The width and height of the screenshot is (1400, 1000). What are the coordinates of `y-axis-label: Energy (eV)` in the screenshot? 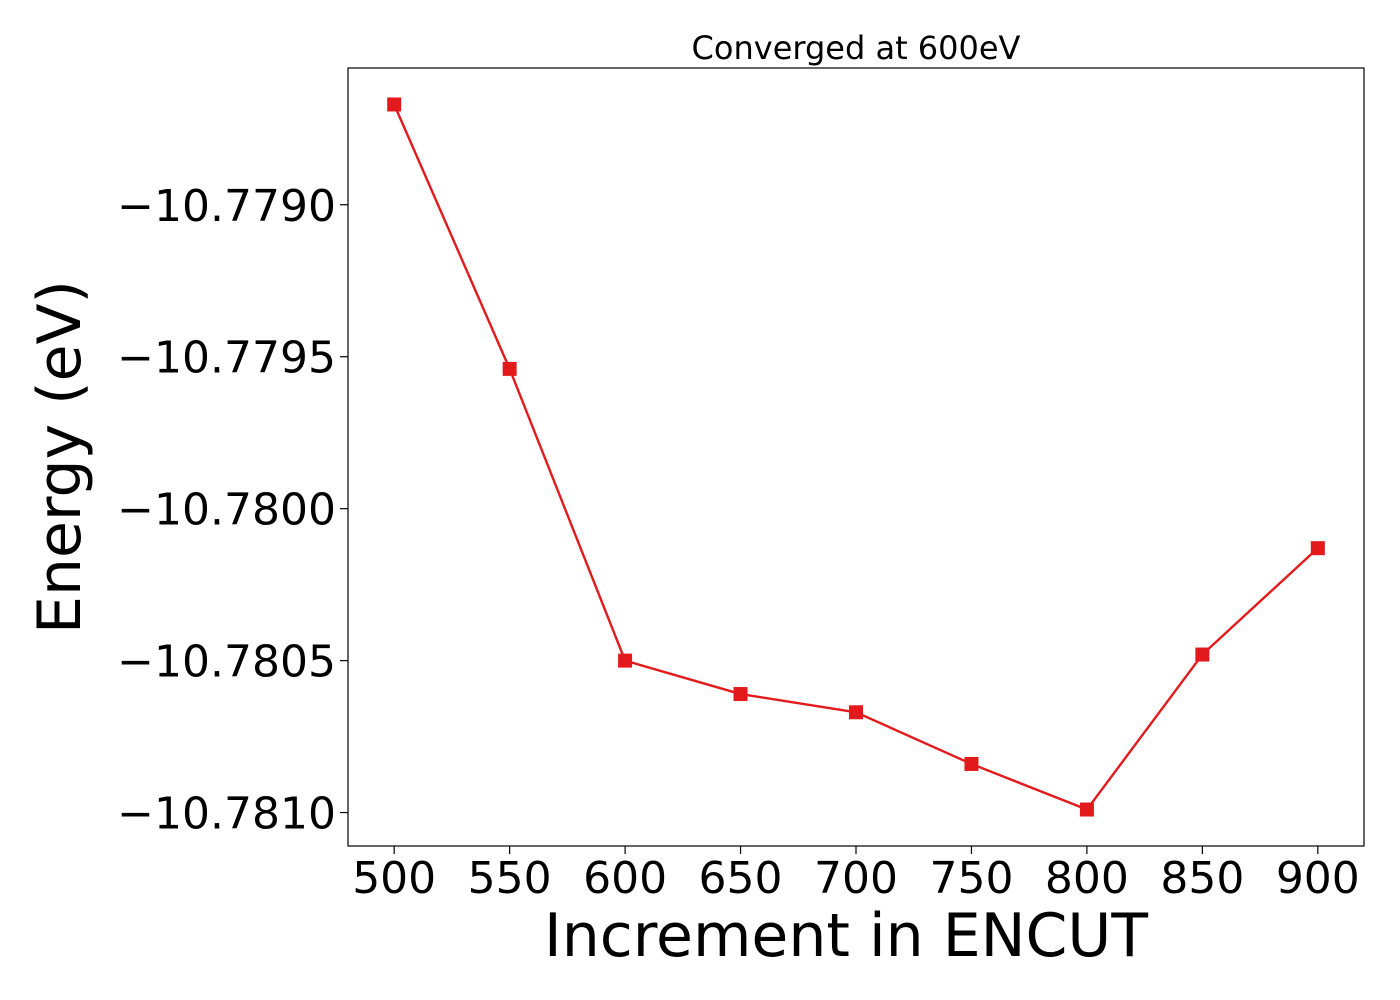 It's located at (60, 457).